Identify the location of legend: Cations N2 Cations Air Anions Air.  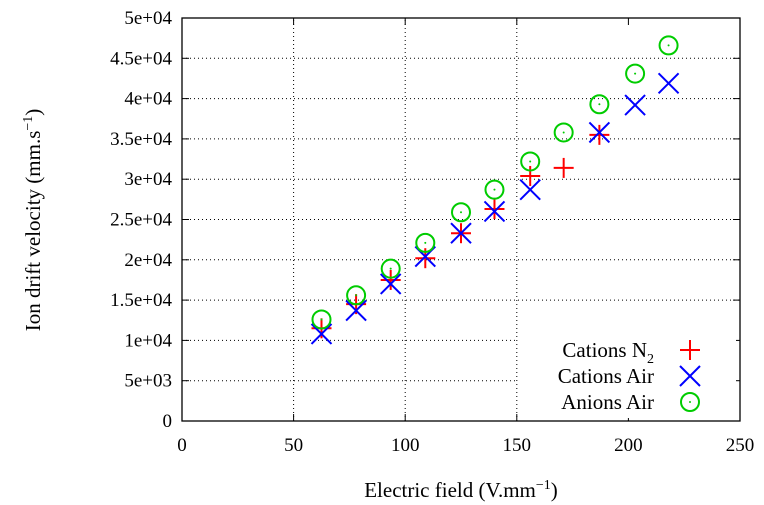
(627, 374).